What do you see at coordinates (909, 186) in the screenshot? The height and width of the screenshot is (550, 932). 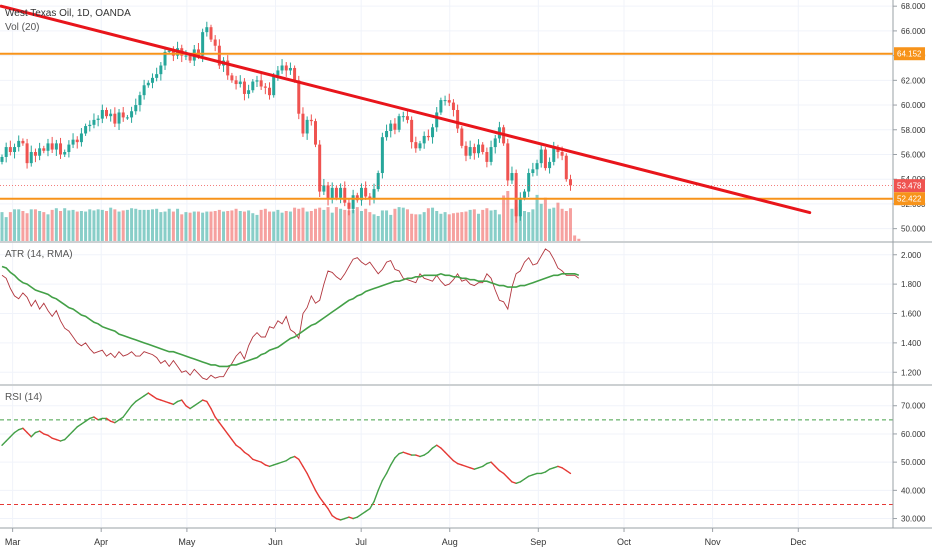 I see `last-price-tag-text: 53.478` at bounding box center [909, 186].